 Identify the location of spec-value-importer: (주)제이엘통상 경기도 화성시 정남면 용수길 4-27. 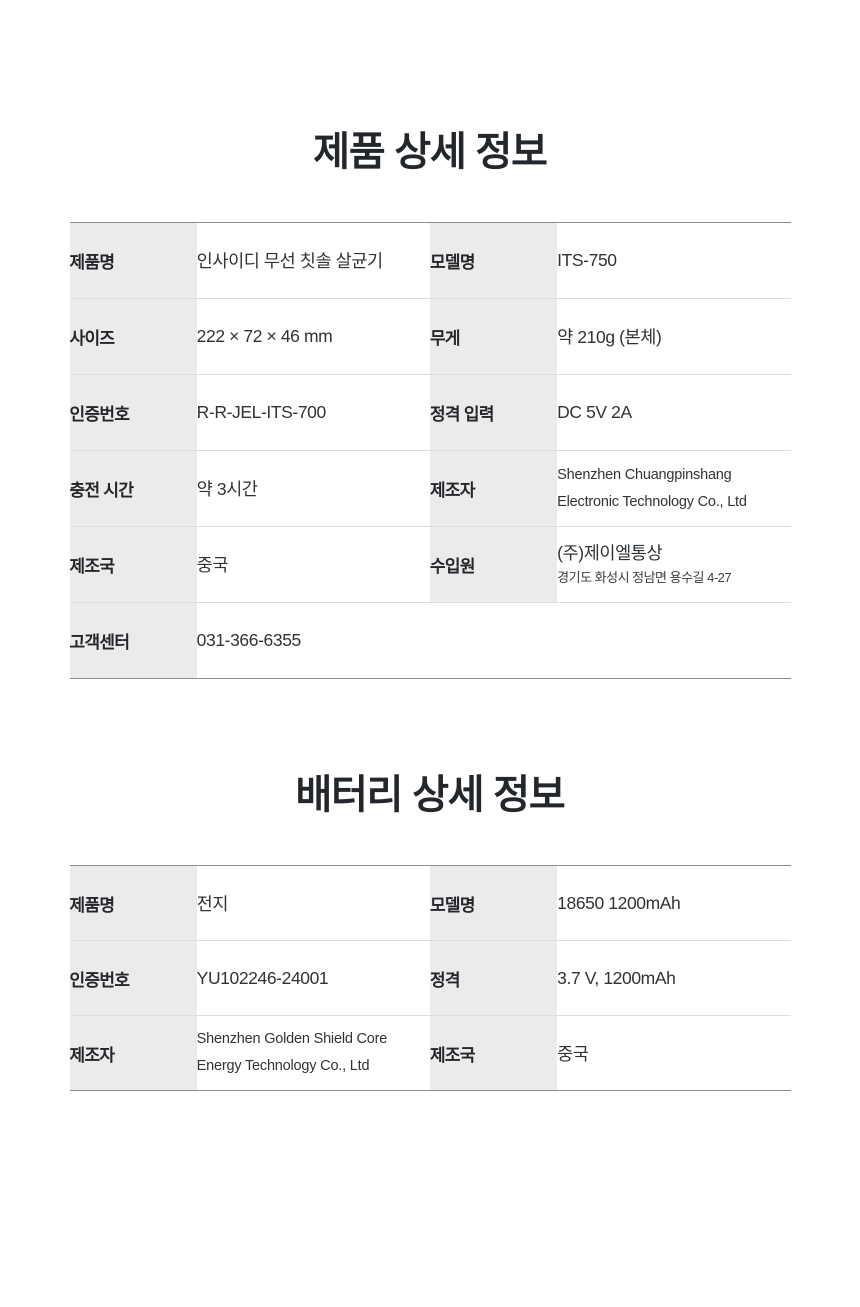
(674, 564).